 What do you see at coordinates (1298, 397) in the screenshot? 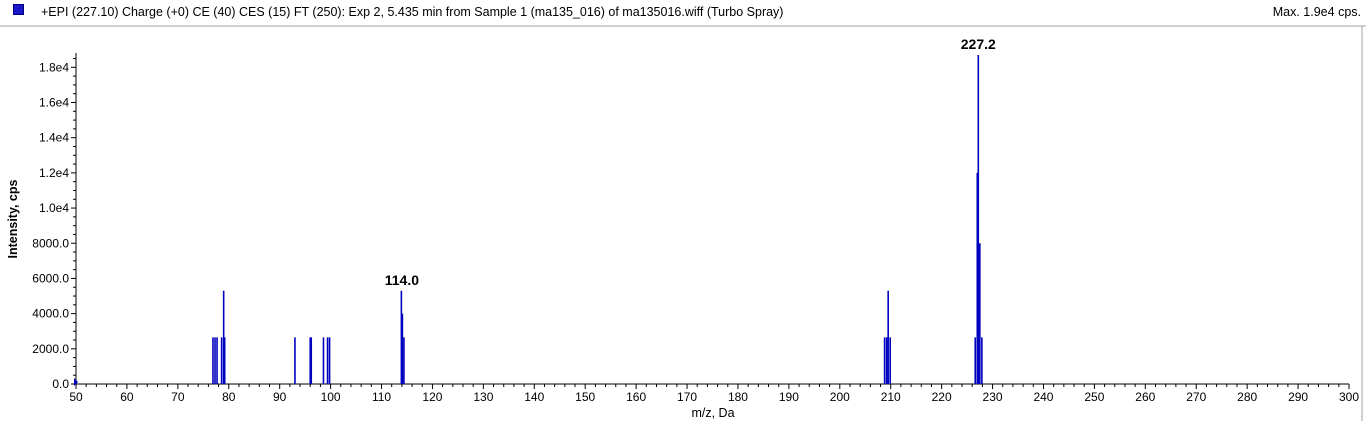
I see `x-tick-label: 290` at bounding box center [1298, 397].